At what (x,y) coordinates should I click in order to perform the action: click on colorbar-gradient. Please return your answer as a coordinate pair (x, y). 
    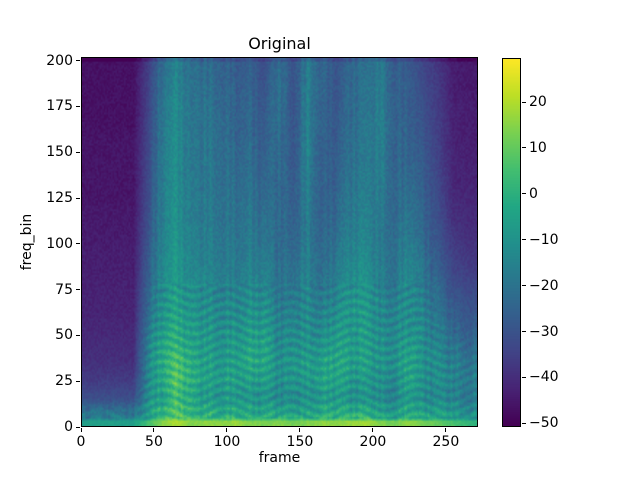
    Looking at the image, I should click on (511, 242).